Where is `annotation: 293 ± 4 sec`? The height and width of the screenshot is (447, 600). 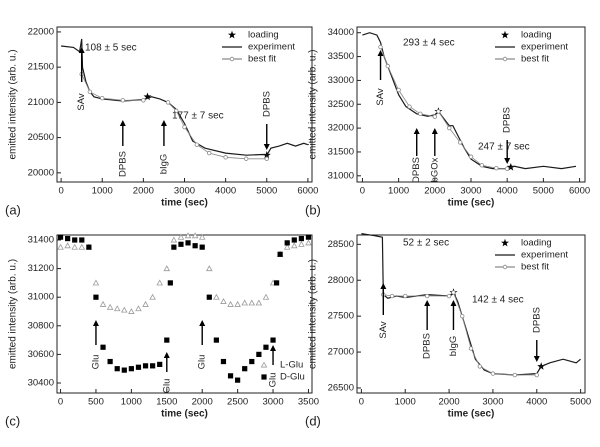
annotation: 293 ± 4 sec is located at coordinates (429, 43).